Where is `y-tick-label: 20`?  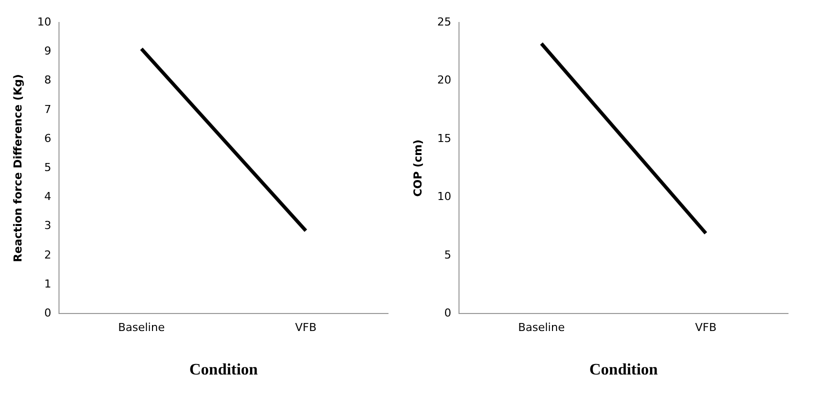 y-tick-label: 20 is located at coordinates (444, 80).